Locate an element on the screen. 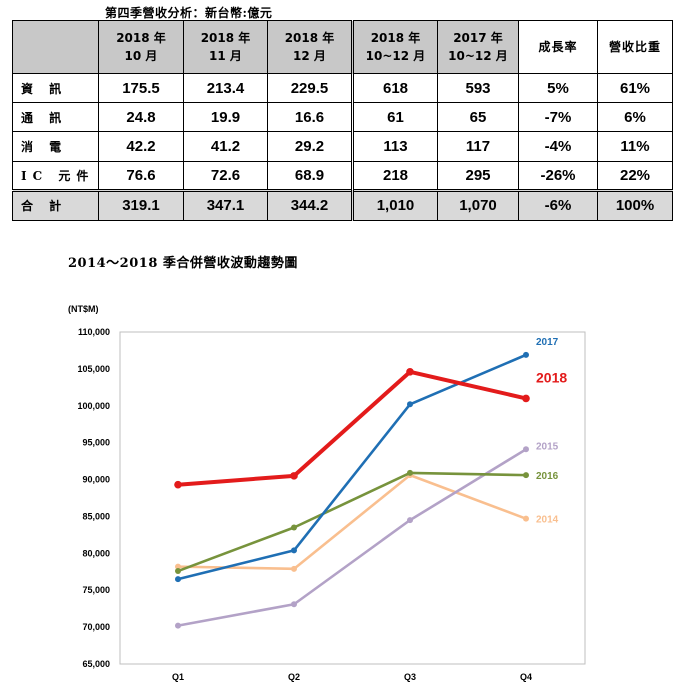 The image size is (684, 692). row-label: 通 訊 is located at coordinates (55, 117).